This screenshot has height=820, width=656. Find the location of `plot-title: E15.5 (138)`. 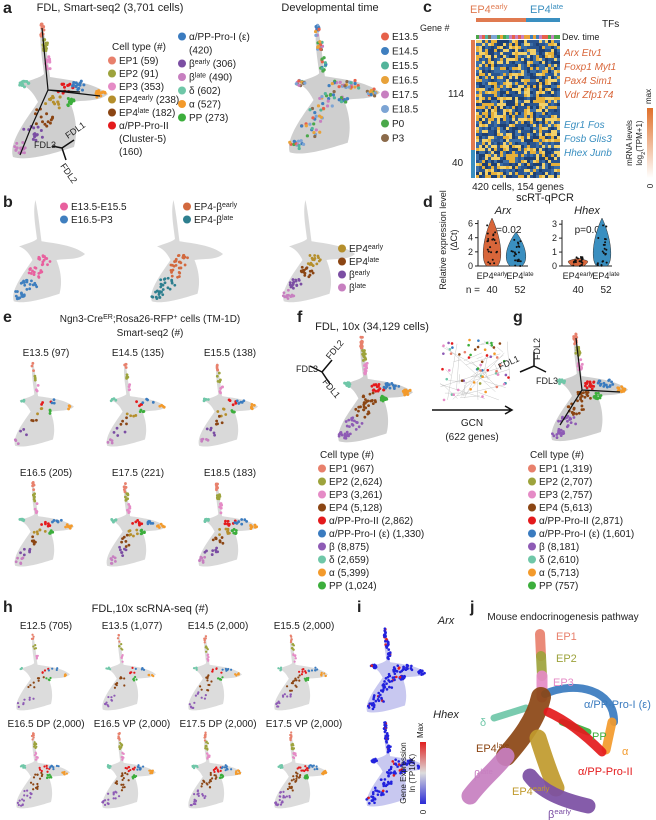

plot-title: E15.5 (138) is located at coordinates (230, 353).